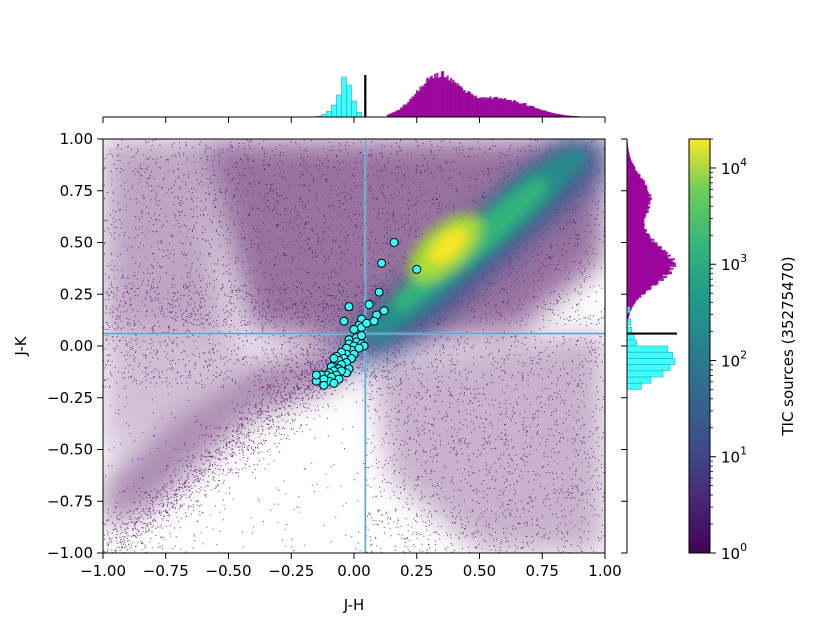  Describe the element at coordinates (229, 571) in the screenshot. I see `x-tick-label: −0.50` at that location.